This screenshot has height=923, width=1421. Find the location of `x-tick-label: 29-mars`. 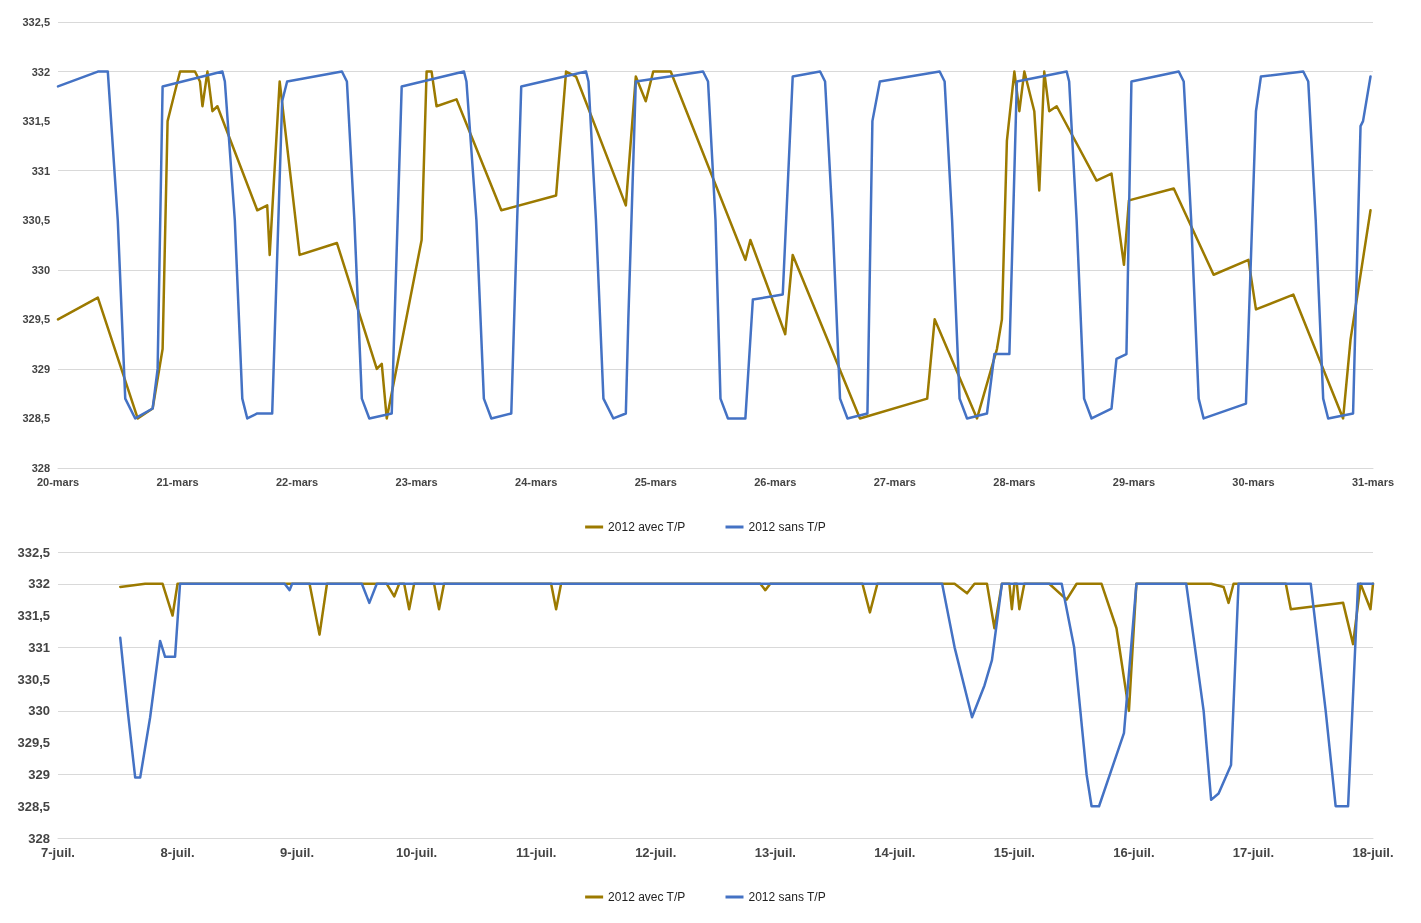

x-tick-label: 29-mars is located at coordinates (1134, 481).